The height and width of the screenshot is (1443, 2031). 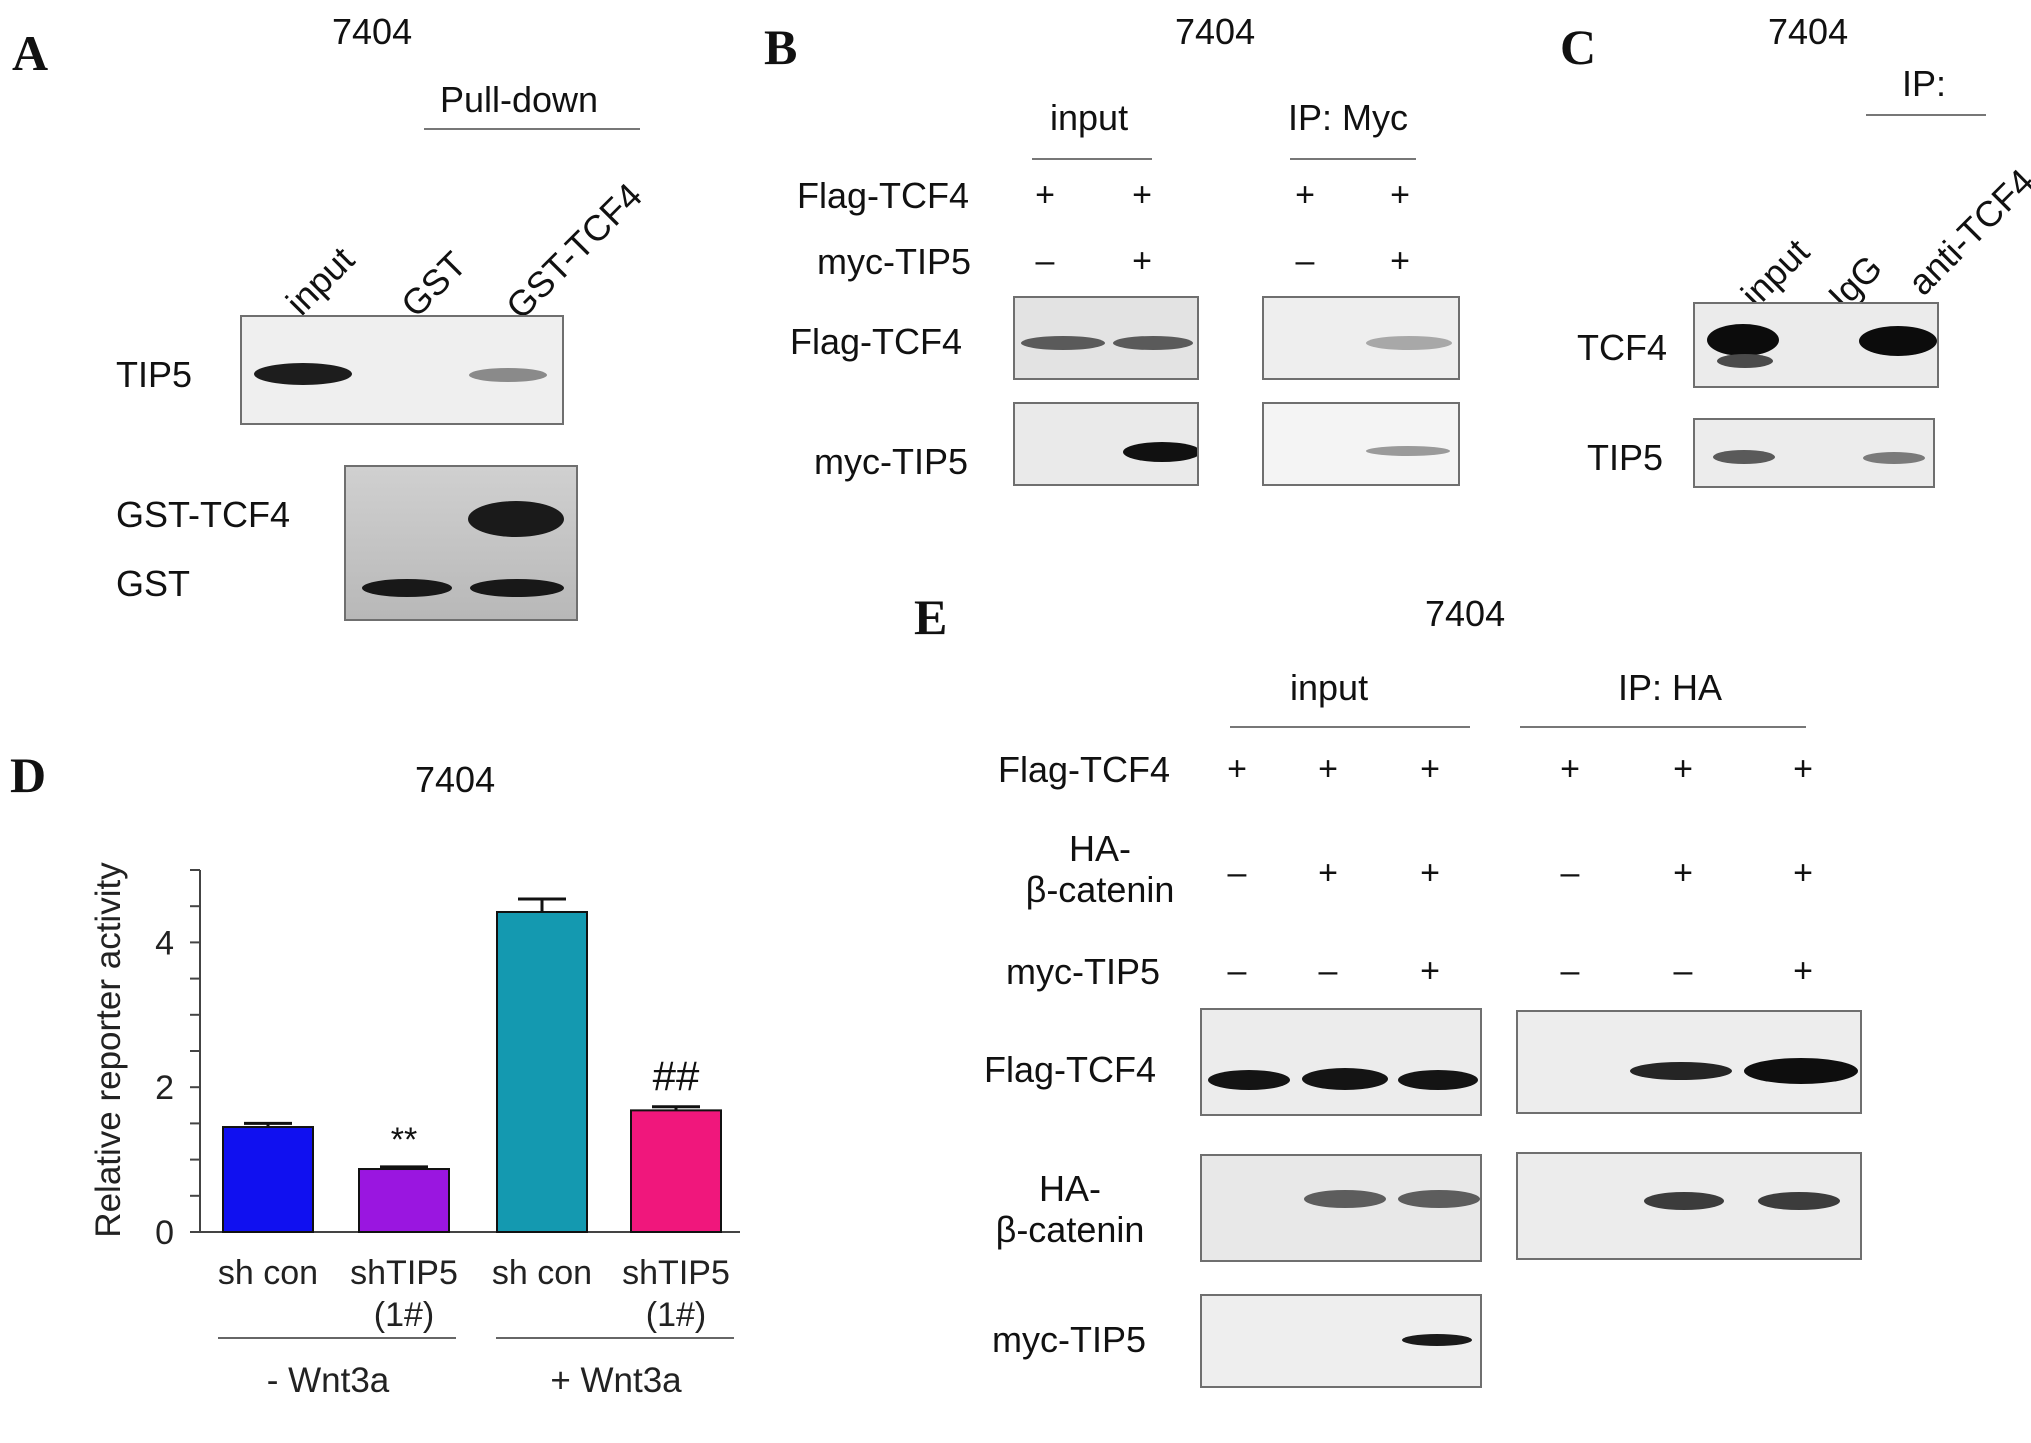 I want to click on panel-e-blot-label-ha-catenin: HA- β-catenin, so click(x=1070, y=1209).